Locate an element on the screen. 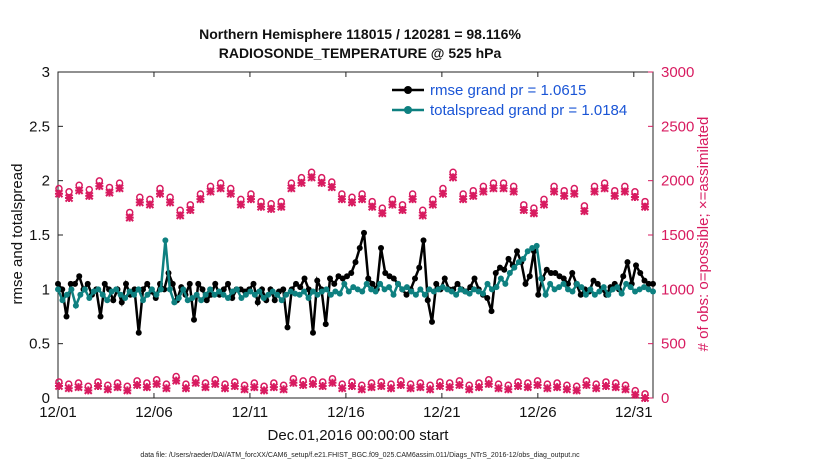 The width and height of the screenshot is (830, 470). obs-possible-point is located at coordinates (89, 189).